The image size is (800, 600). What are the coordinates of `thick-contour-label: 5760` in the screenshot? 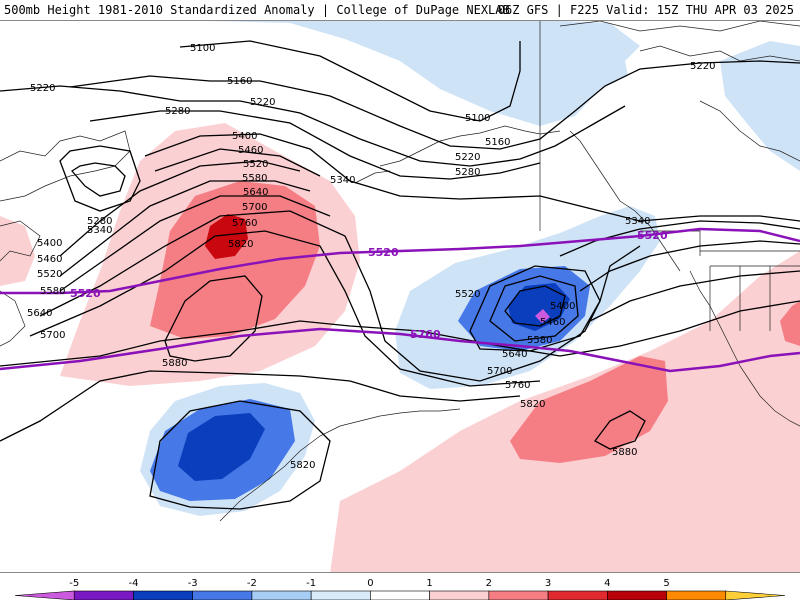 It's located at (425, 334).